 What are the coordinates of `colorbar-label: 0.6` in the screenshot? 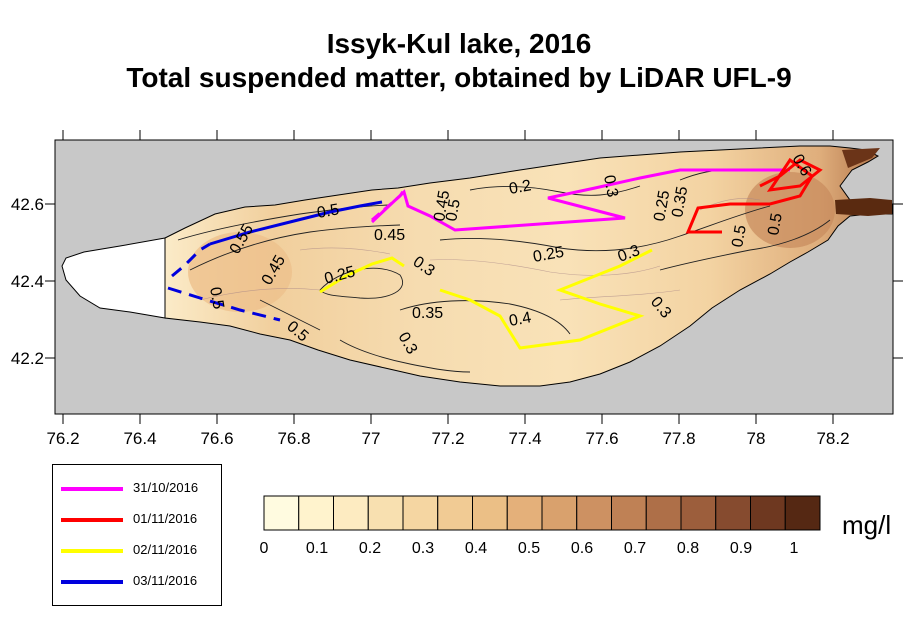 It's located at (582, 548).